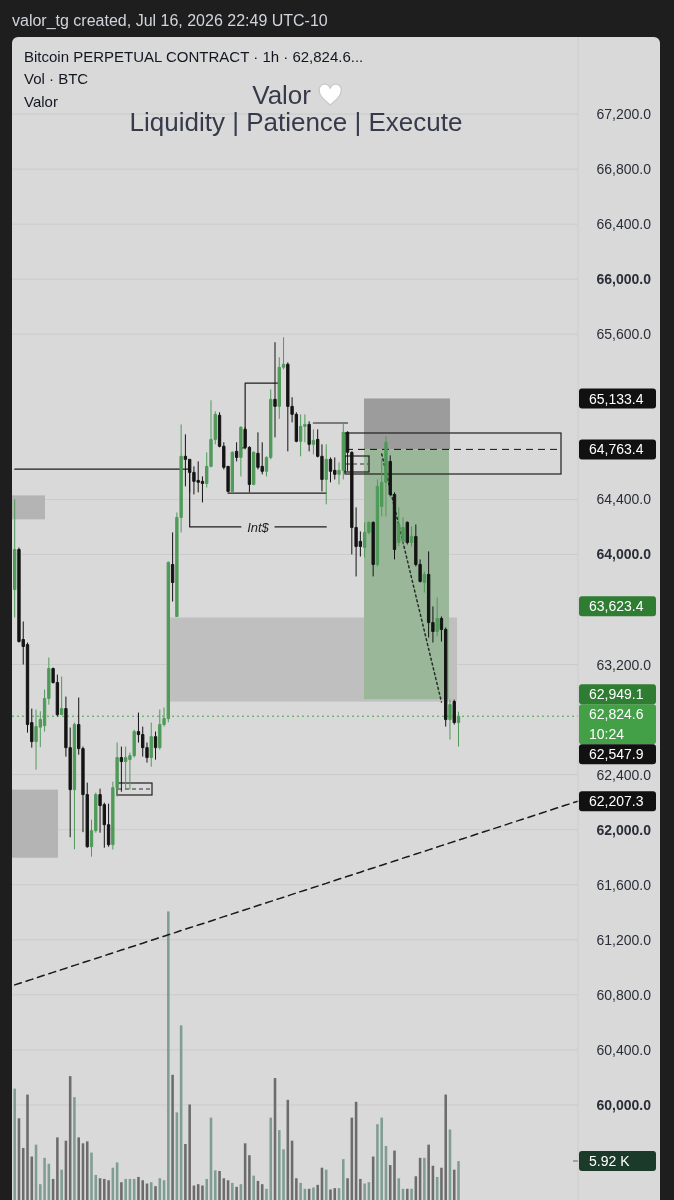 The height and width of the screenshot is (1200, 674). I want to click on text: 63,623.4, so click(616, 606).